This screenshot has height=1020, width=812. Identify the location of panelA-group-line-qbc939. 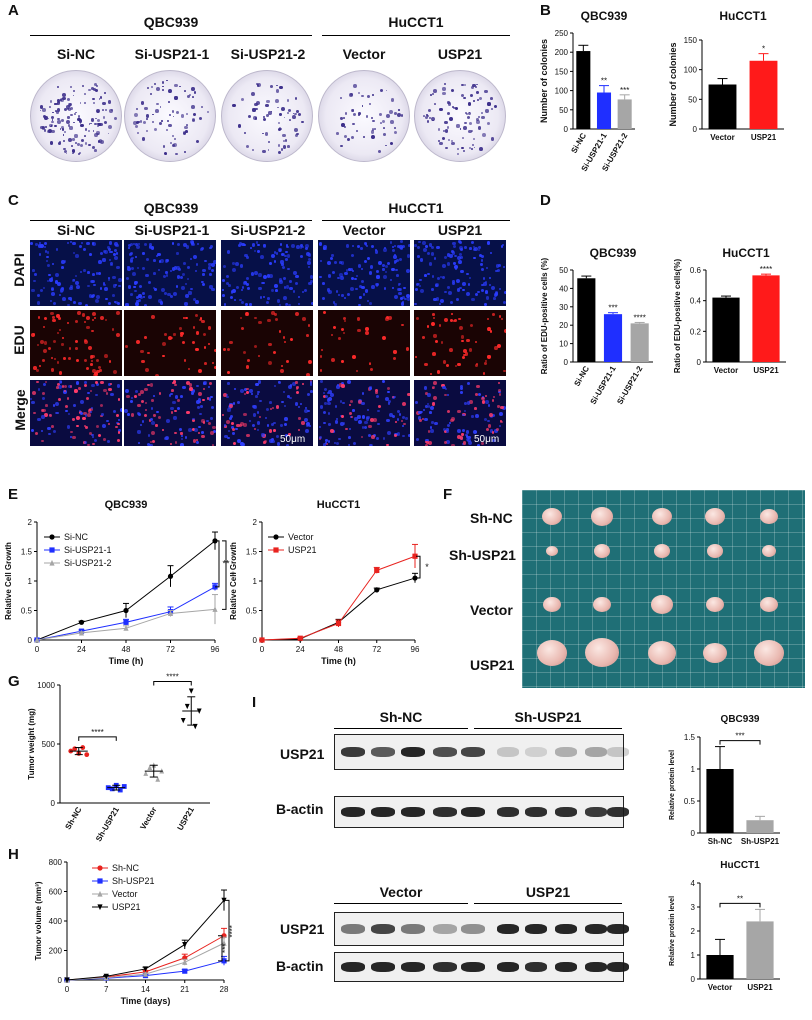
(171, 35).